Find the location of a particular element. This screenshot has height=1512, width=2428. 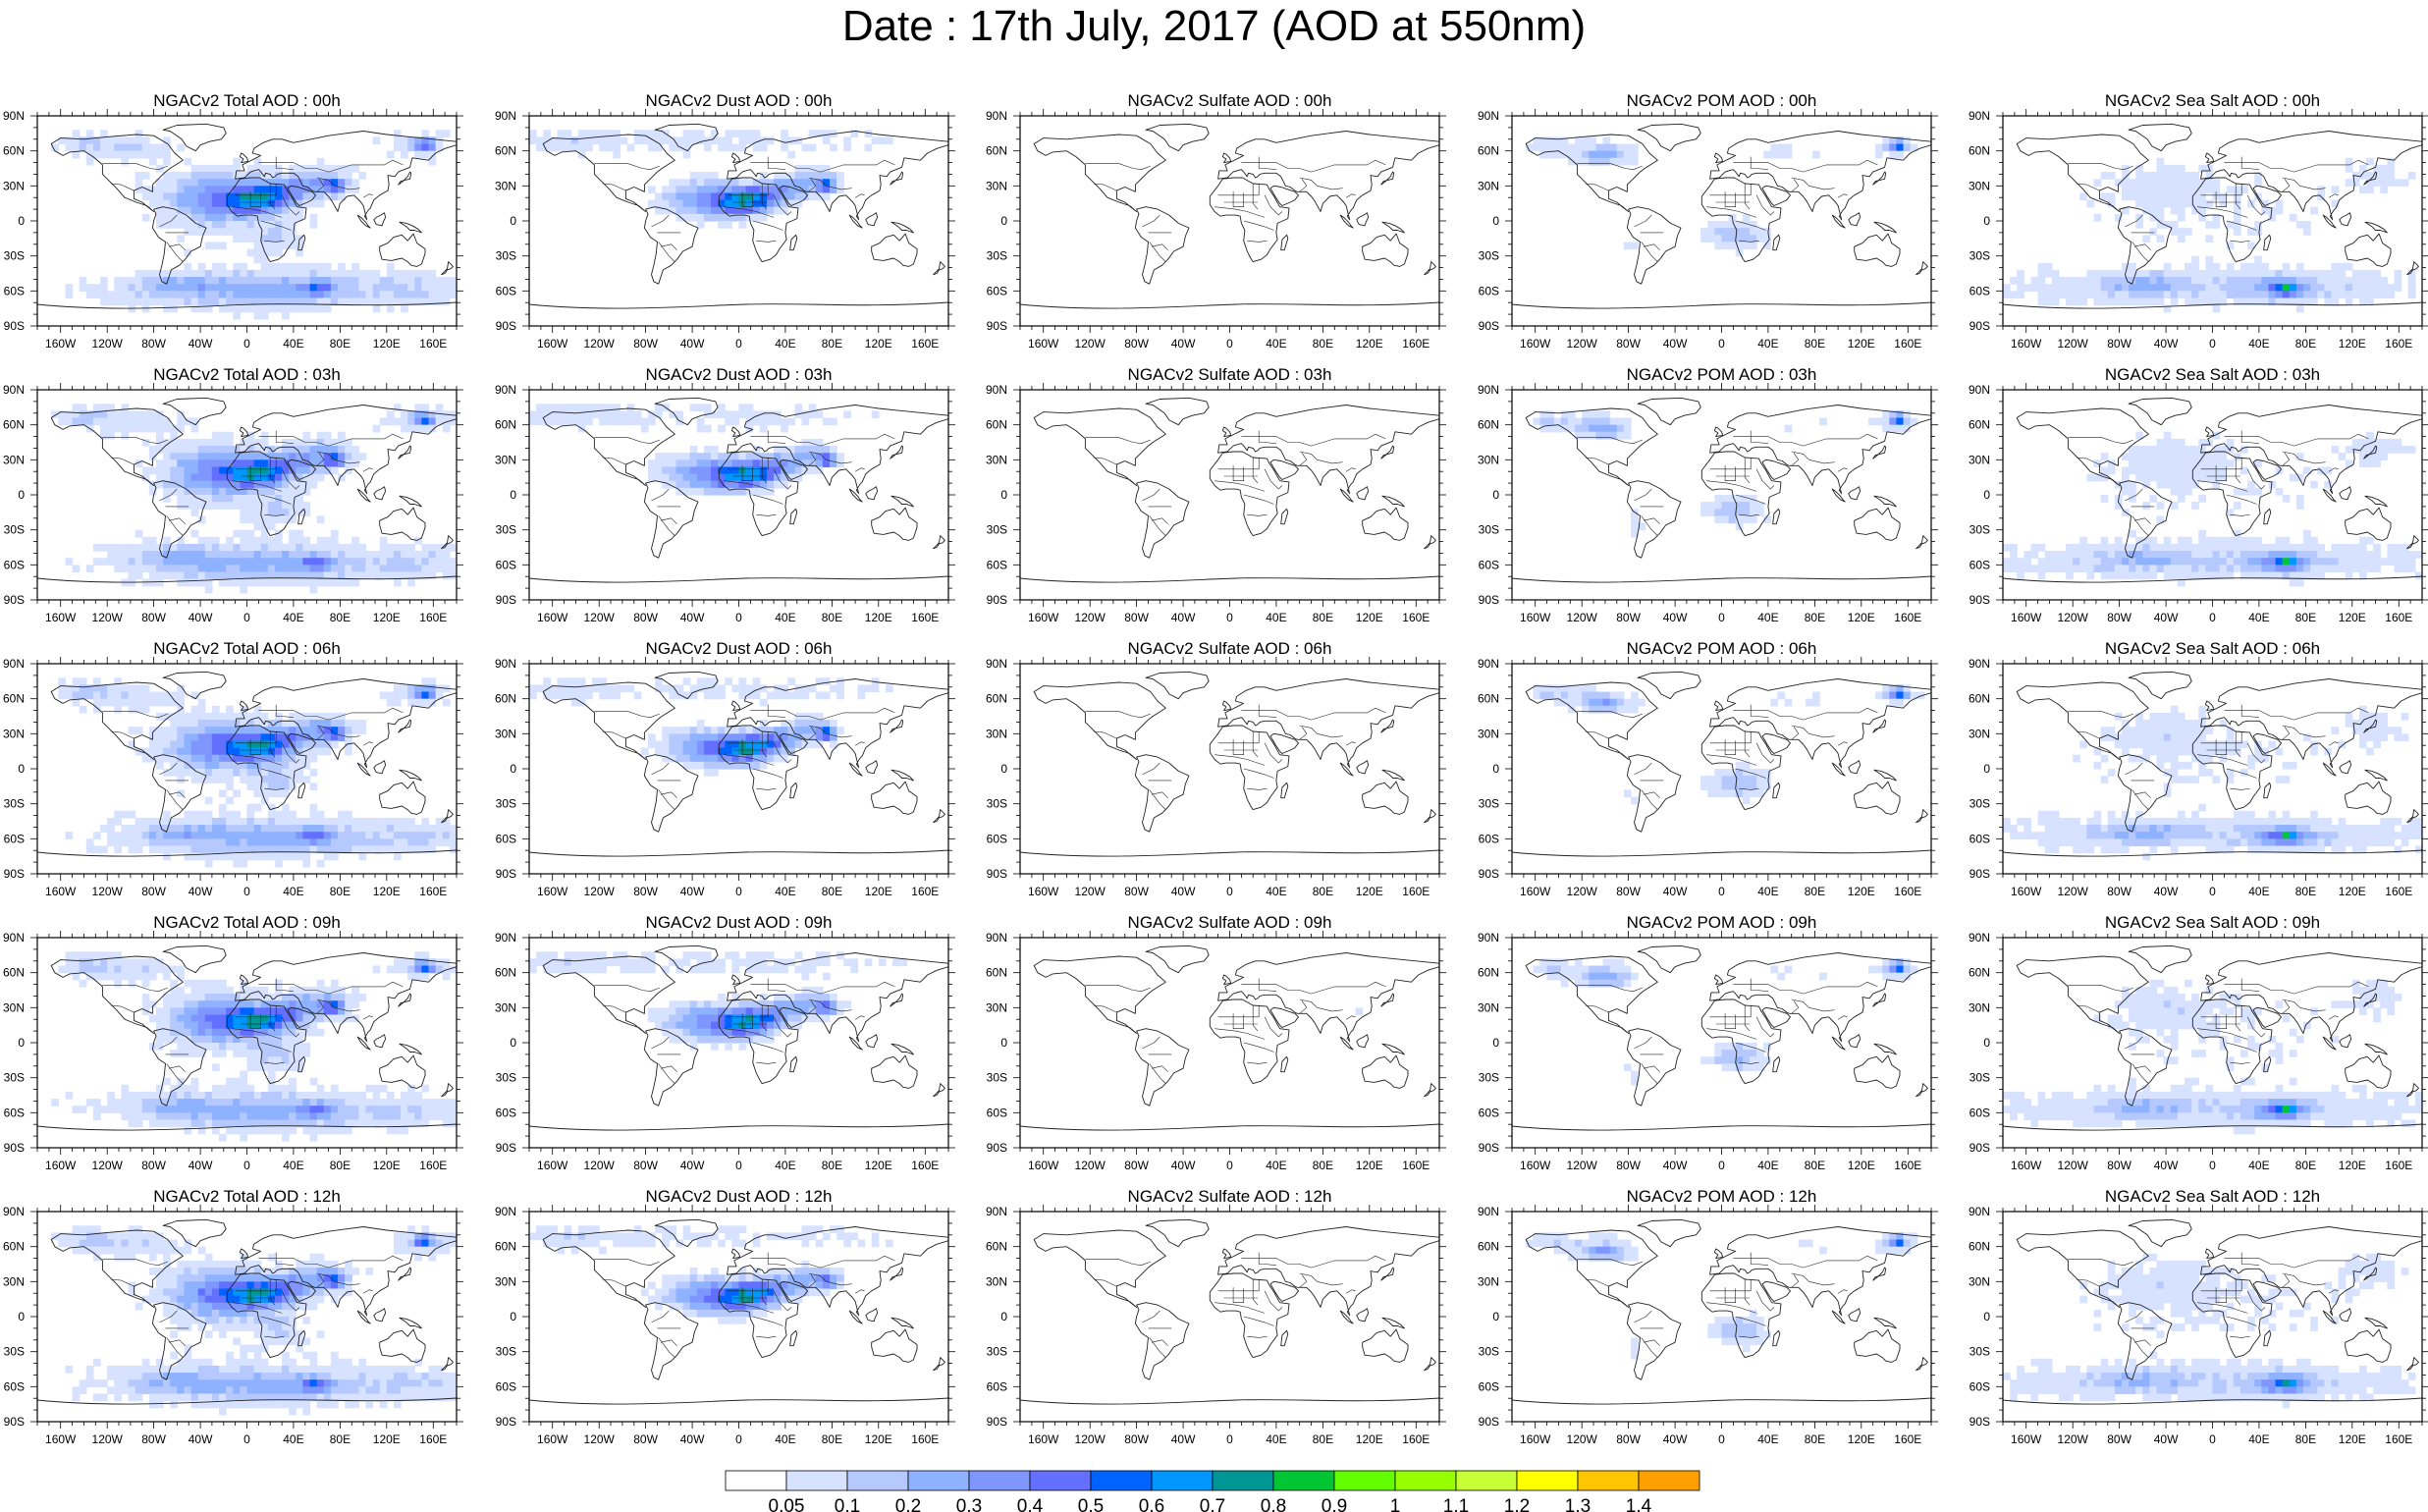

lat-tick-label: 60S is located at coordinates (1489, 564).